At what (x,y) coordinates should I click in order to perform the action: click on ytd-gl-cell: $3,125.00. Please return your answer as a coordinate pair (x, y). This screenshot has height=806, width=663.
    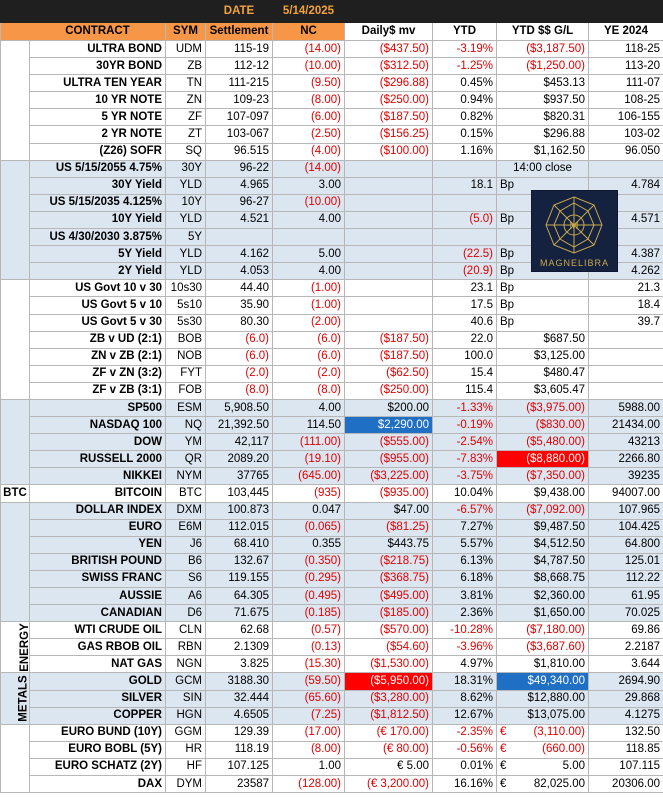
    Looking at the image, I should click on (543, 356).